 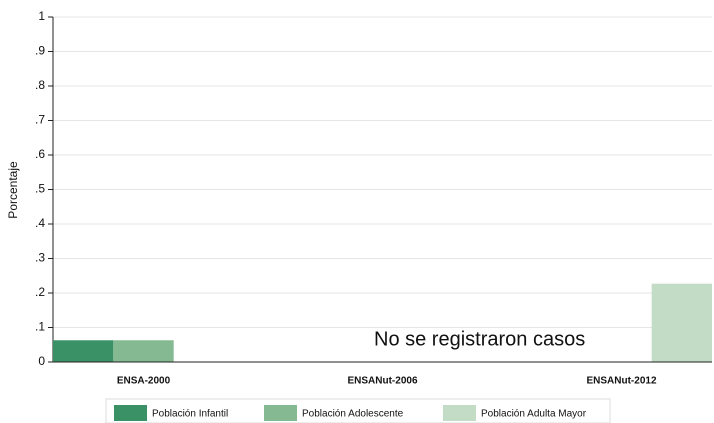 What do you see at coordinates (479, 339) in the screenshot?
I see `annotation: No se registraron casos` at bounding box center [479, 339].